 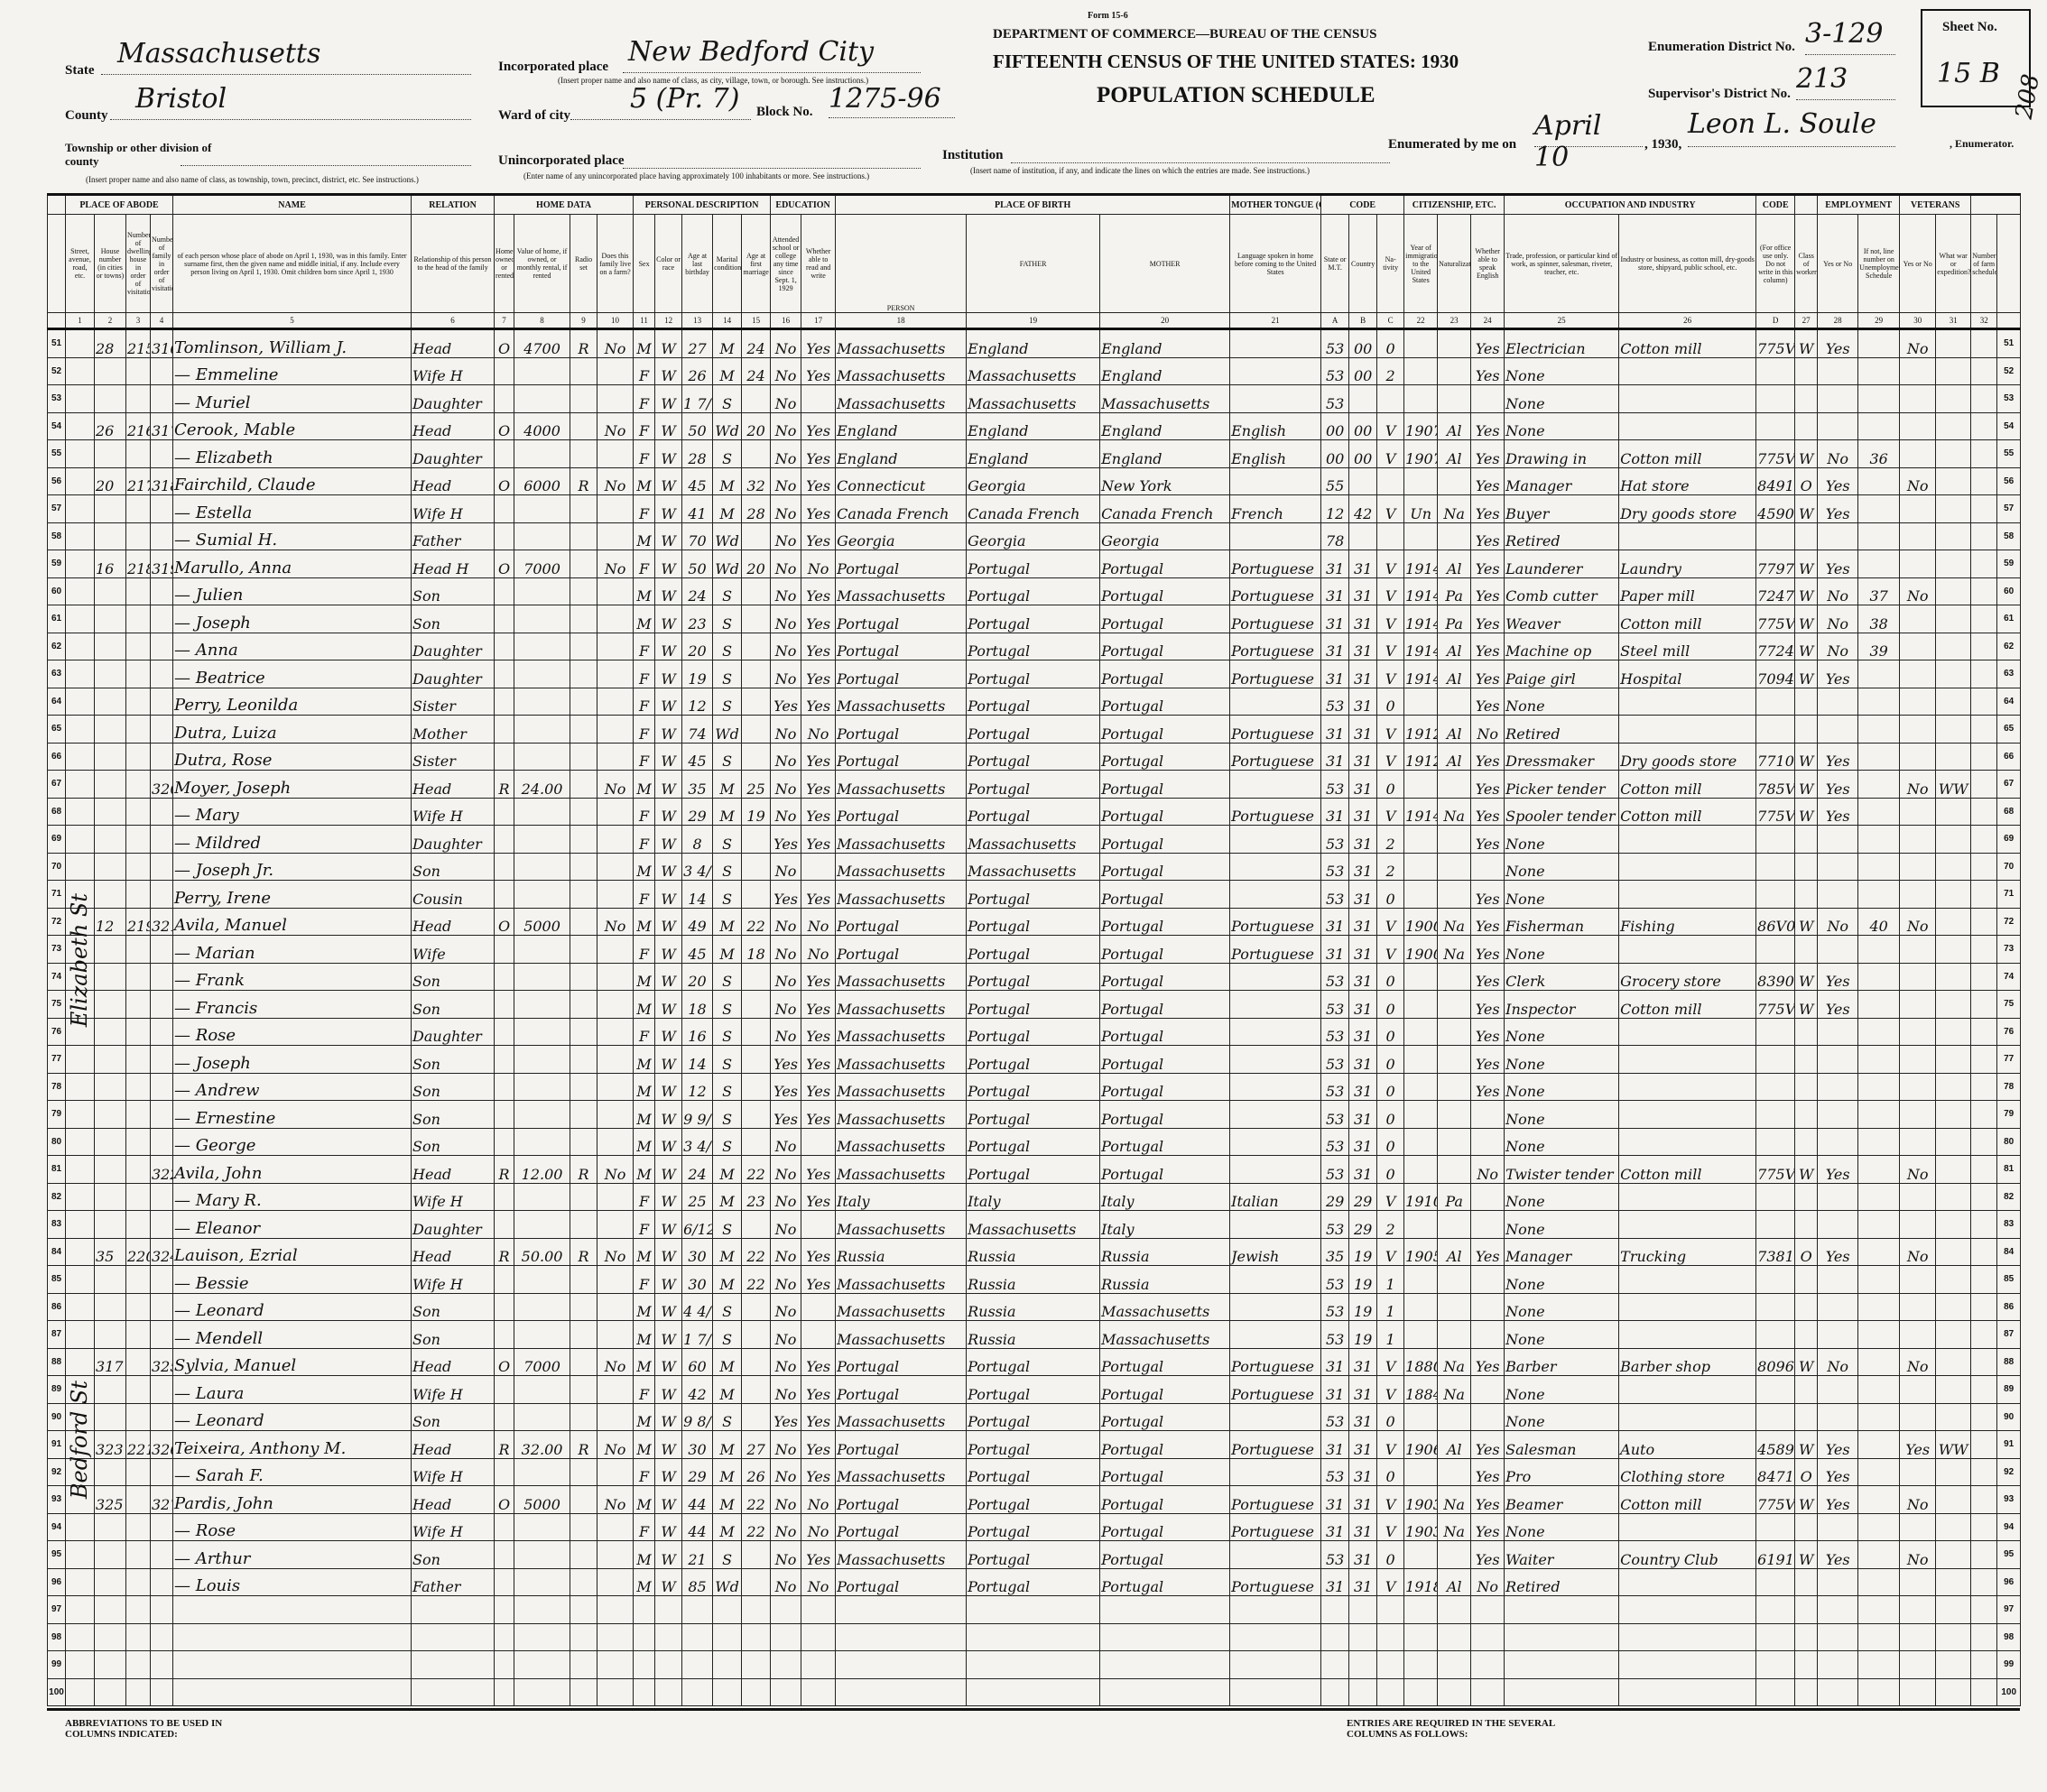 I want to click on immigration-year-cell: 1907, so click(x=1421, y=454).